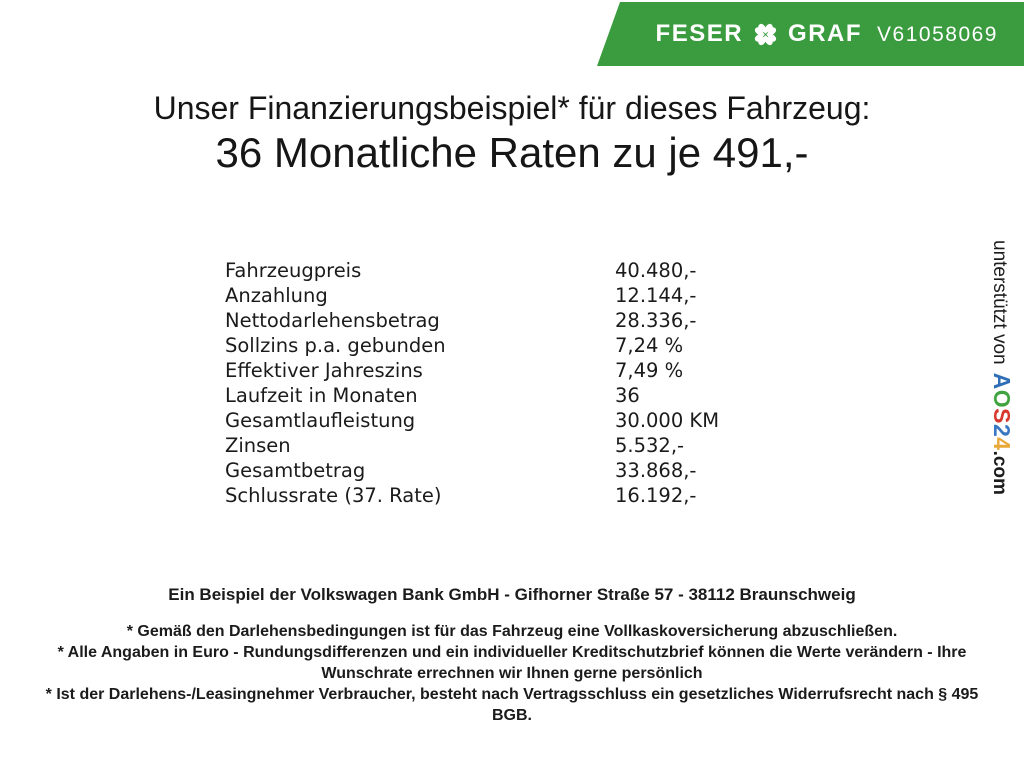 The height and width of the screenshot is (768, 1024). I want to click on table-row: Laufzeit in Monaten 36, so click(472, 395).